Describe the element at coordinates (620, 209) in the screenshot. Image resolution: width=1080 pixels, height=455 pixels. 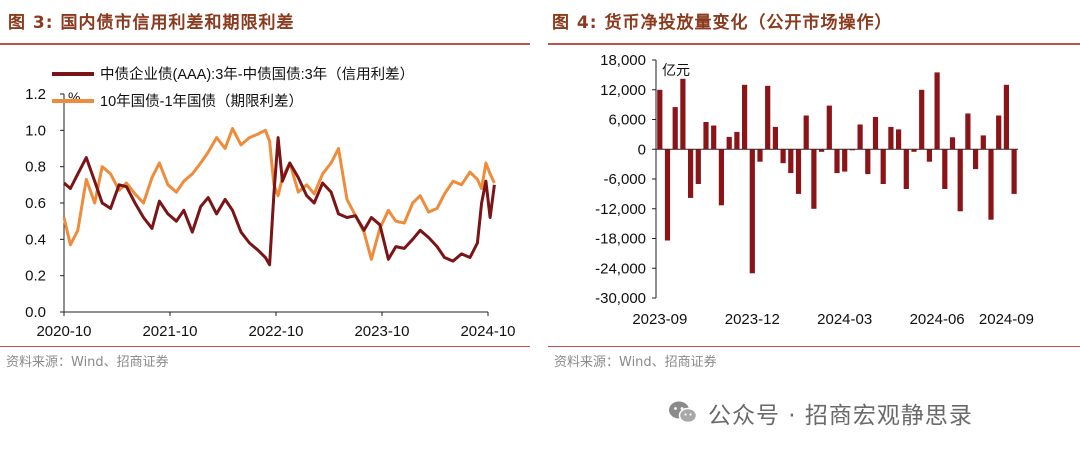
I see `y-tick-label: -12,000` at that location.